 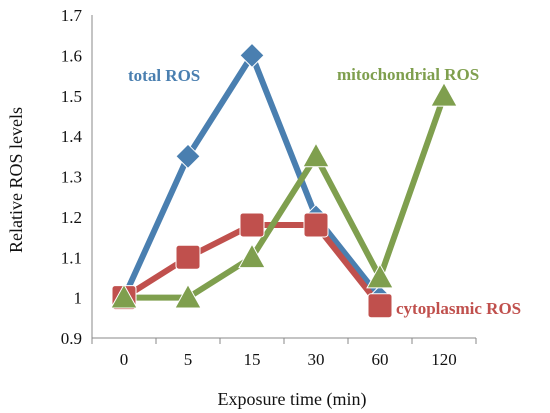 What do you see at coordinates (316, 359) in the screenshot?
I see `x-tick-label: 30` at bounding box center [316, 359].